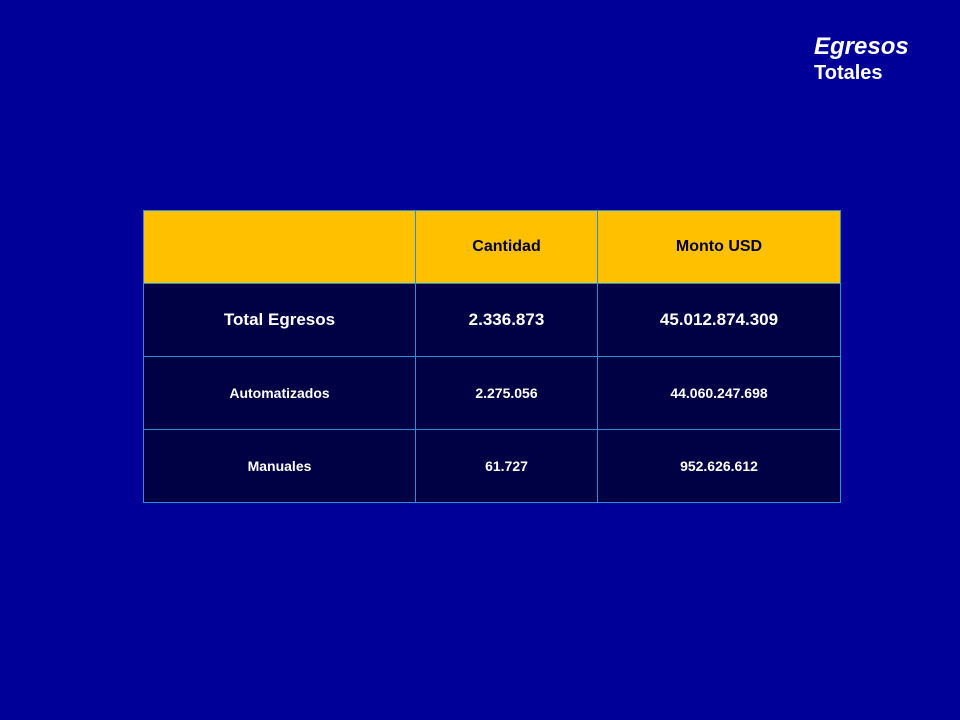 The height and width of the screenshot is (720, 960). Describe the element at coordinates (279, 466) in the screenshot. I see `row-label: Manuales` at that location.